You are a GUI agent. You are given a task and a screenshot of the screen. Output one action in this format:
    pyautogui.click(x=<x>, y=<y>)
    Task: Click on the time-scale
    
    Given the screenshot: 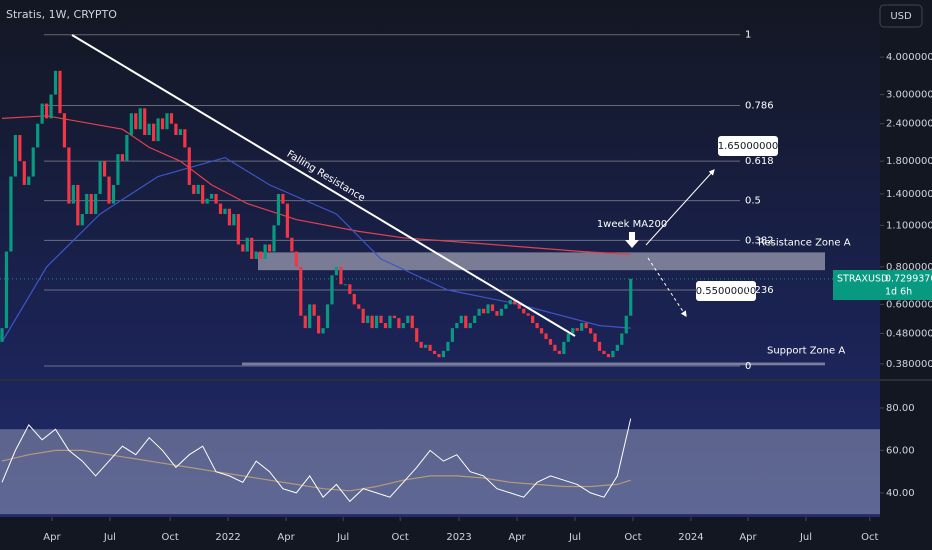 What is the action you would take?
    pyautogui.click(x=440, y=533)
    